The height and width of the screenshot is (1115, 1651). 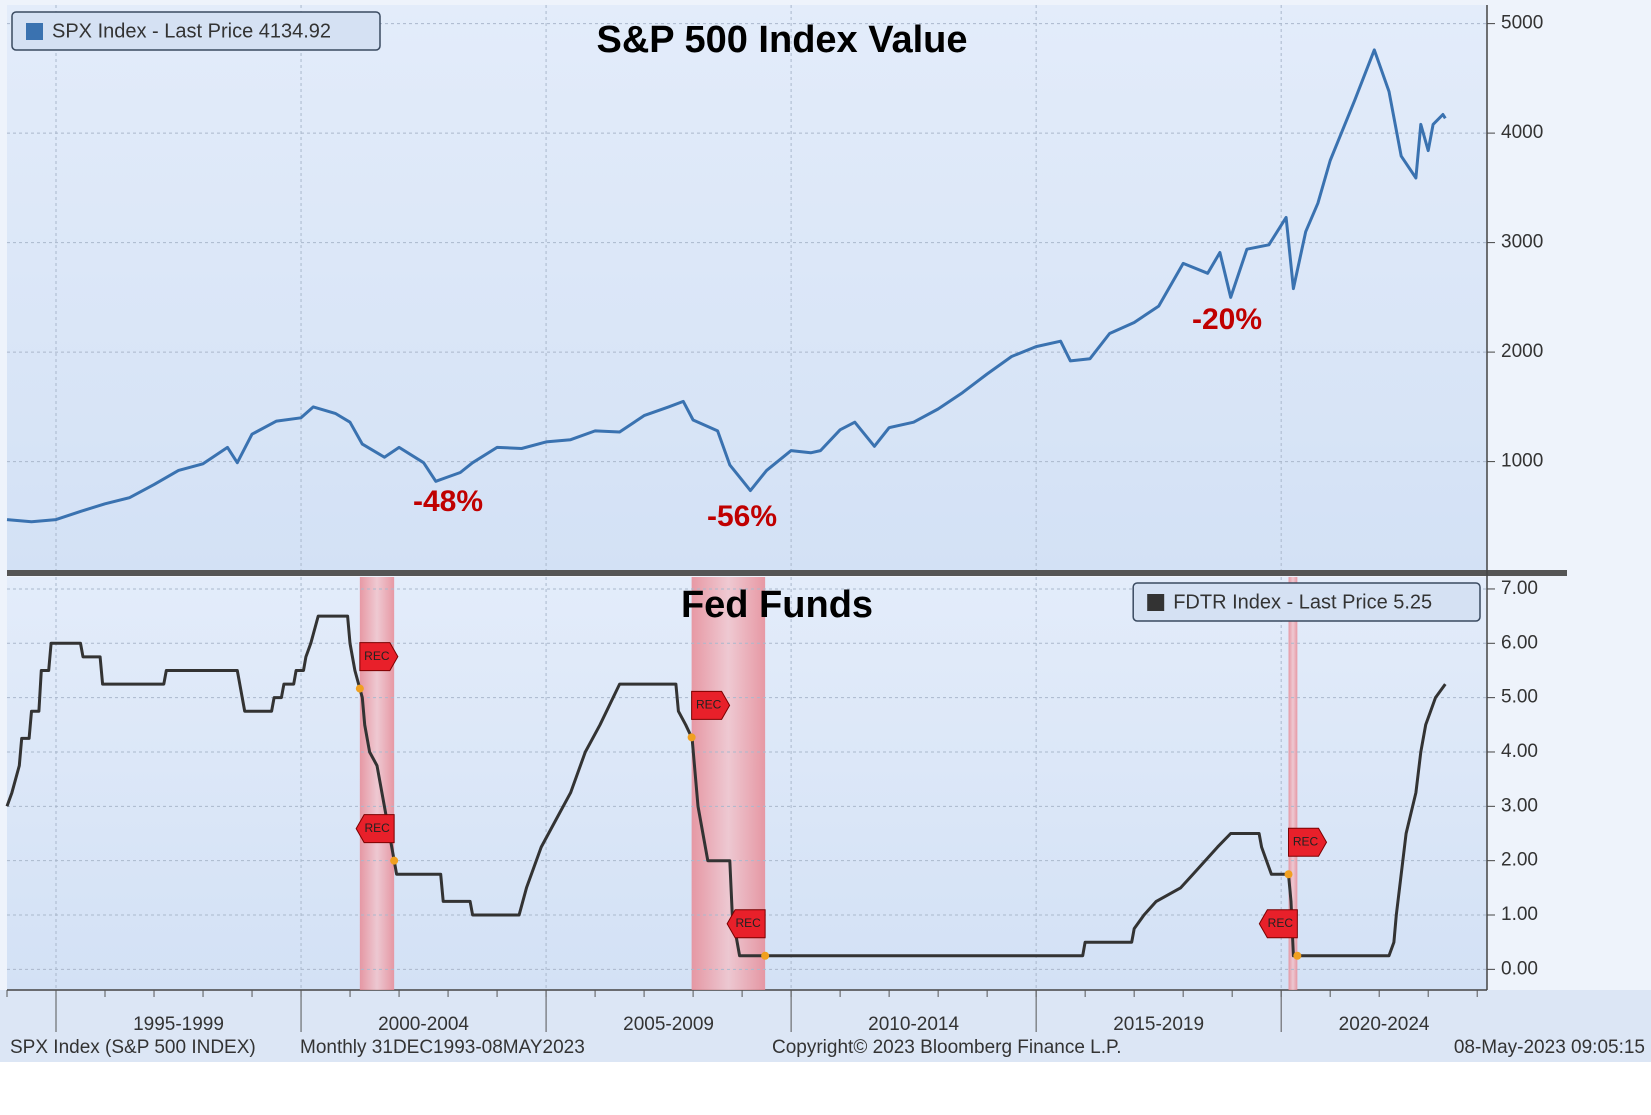 I want to click on footer-bar, so click(x=825, y=1026).